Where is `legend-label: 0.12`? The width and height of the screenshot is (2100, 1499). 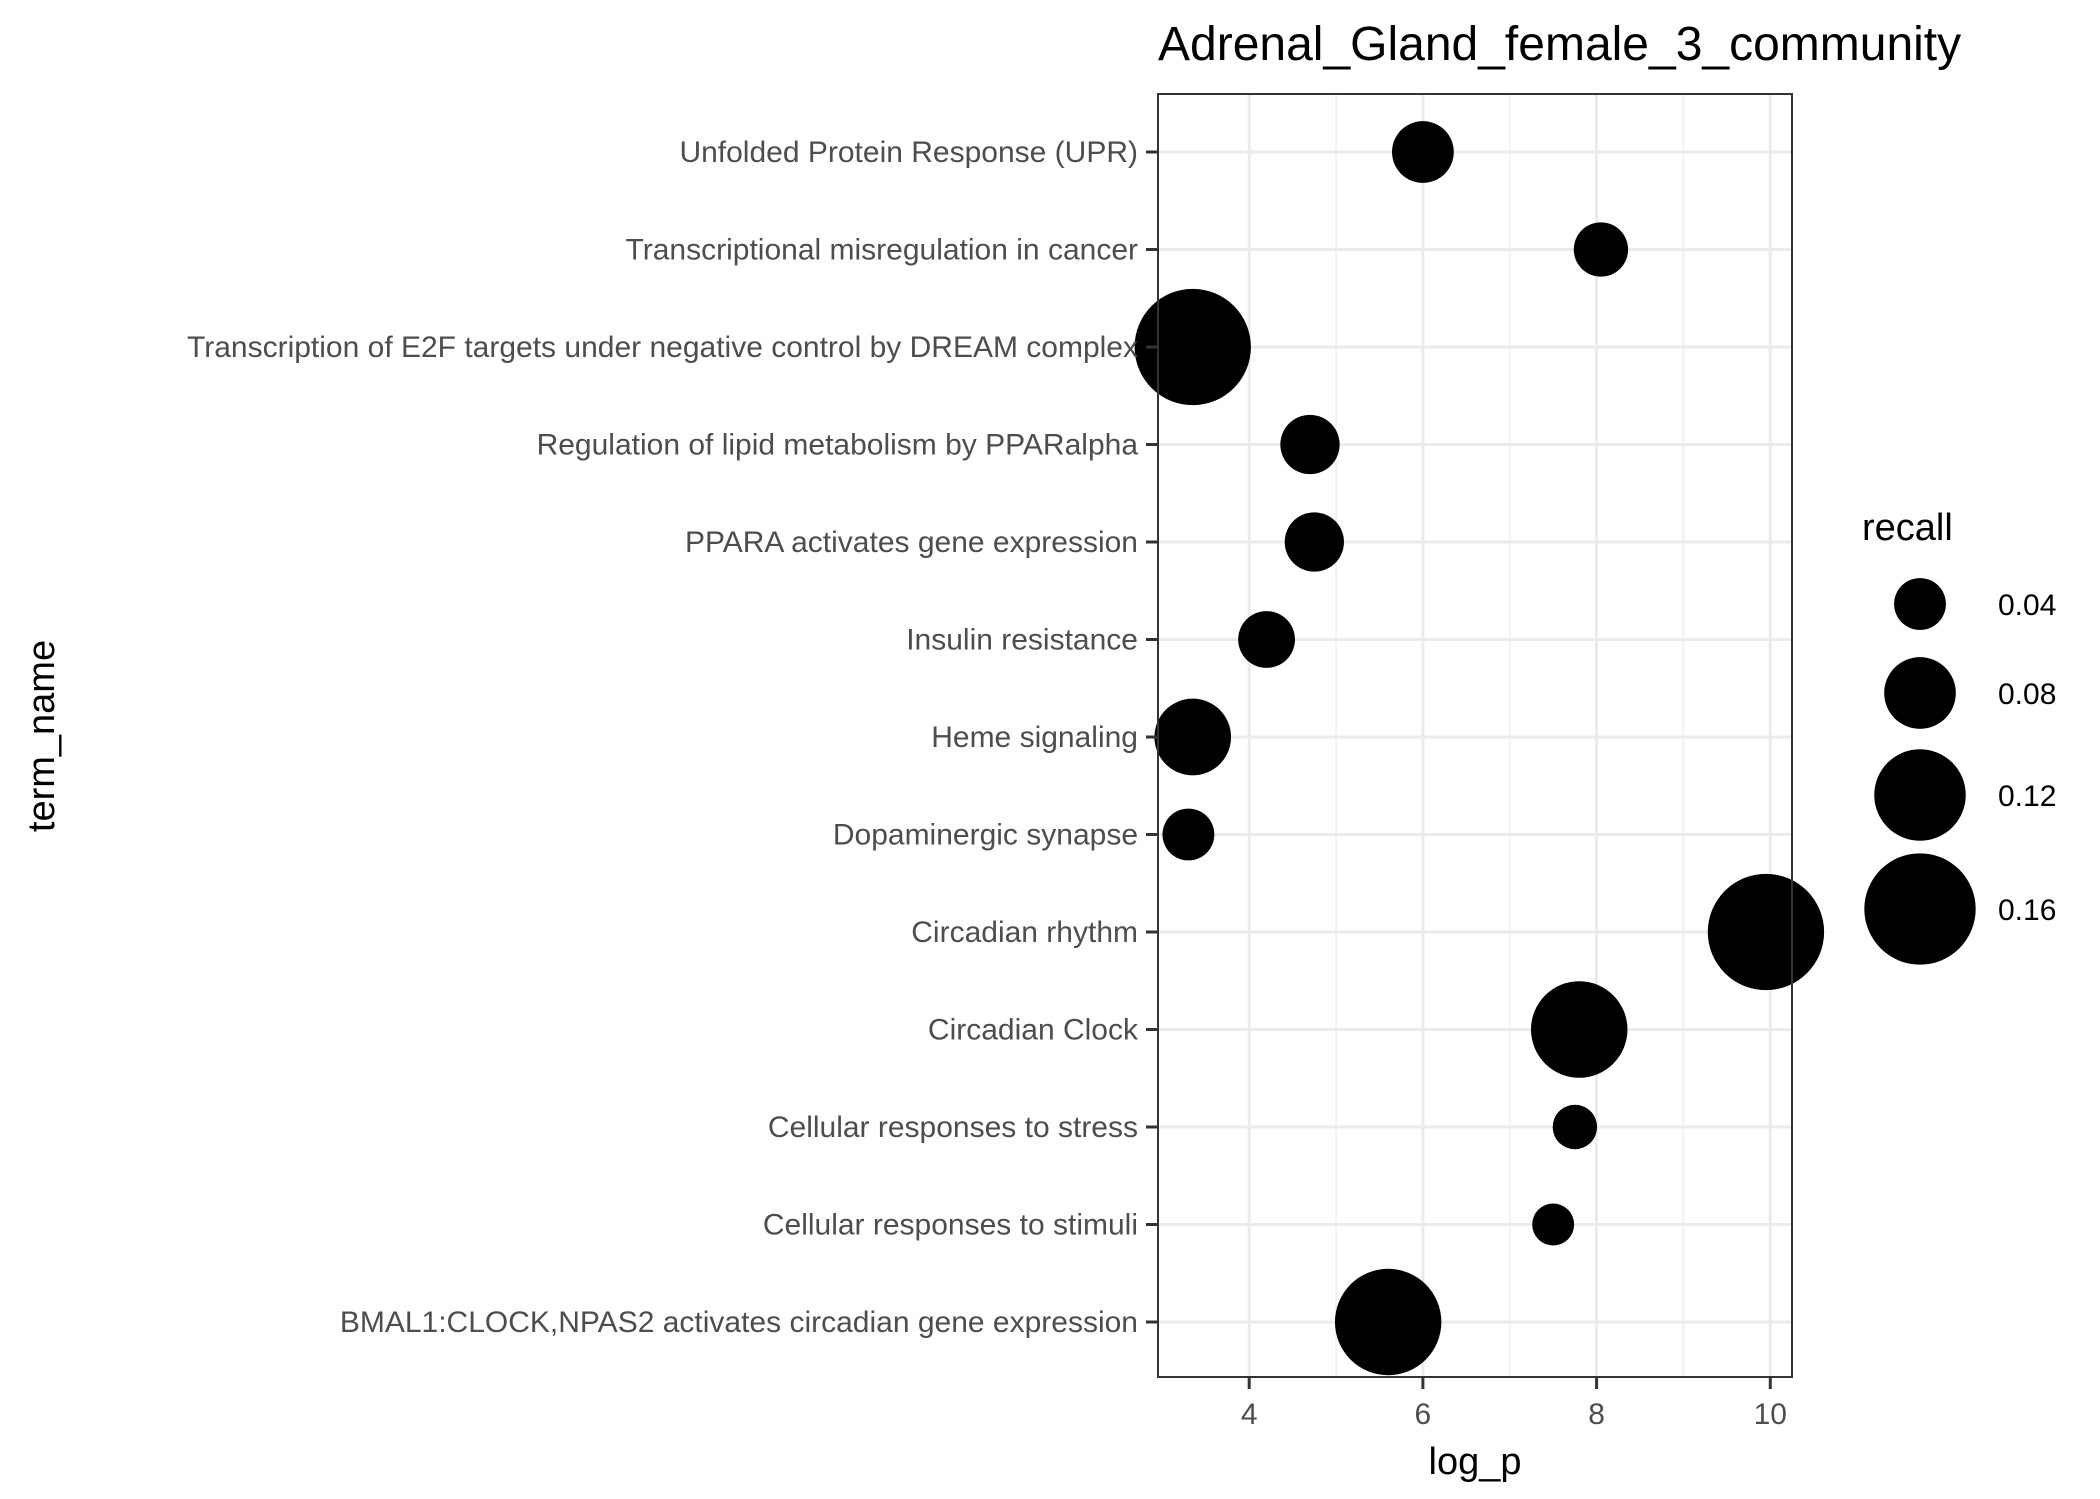
legend-label: 0.12 is located at coordinates (2027, 796).